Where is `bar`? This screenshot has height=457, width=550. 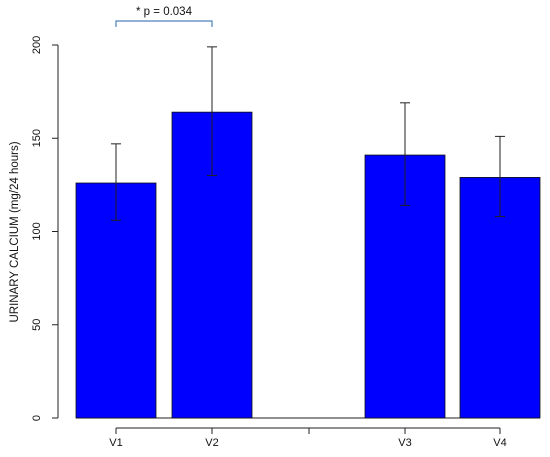
bar is located at coordinates (500, 298).